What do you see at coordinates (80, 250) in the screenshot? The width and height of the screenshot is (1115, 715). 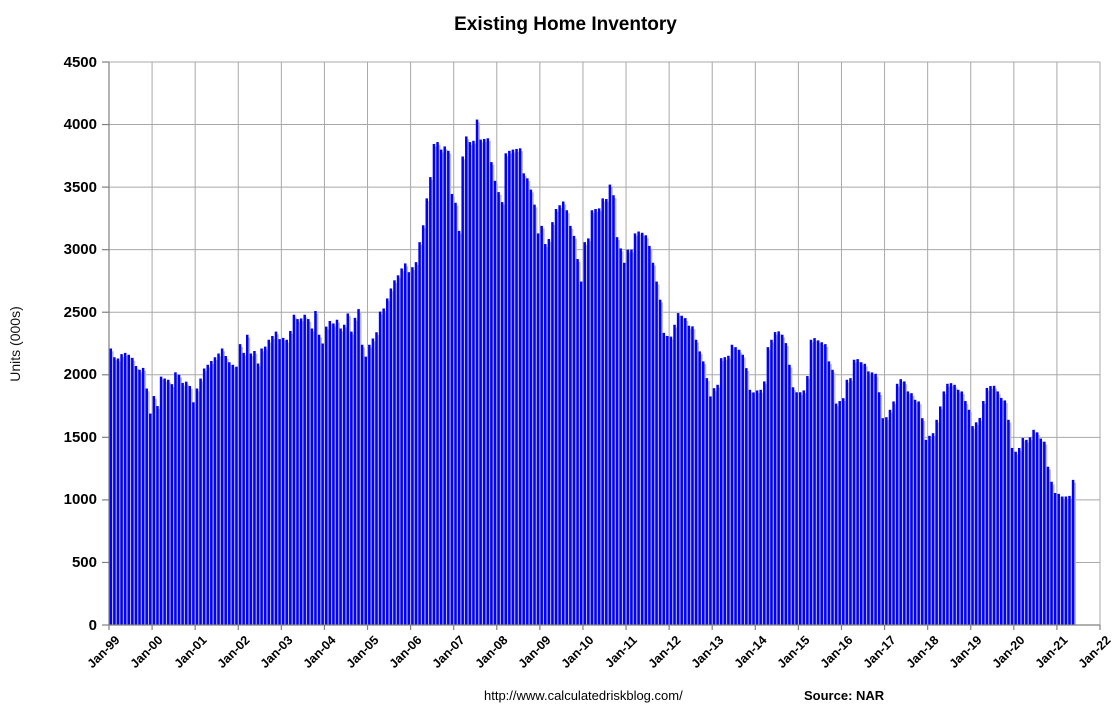 I see `y-tick-label: 3000` at bounding box center [80, 250].